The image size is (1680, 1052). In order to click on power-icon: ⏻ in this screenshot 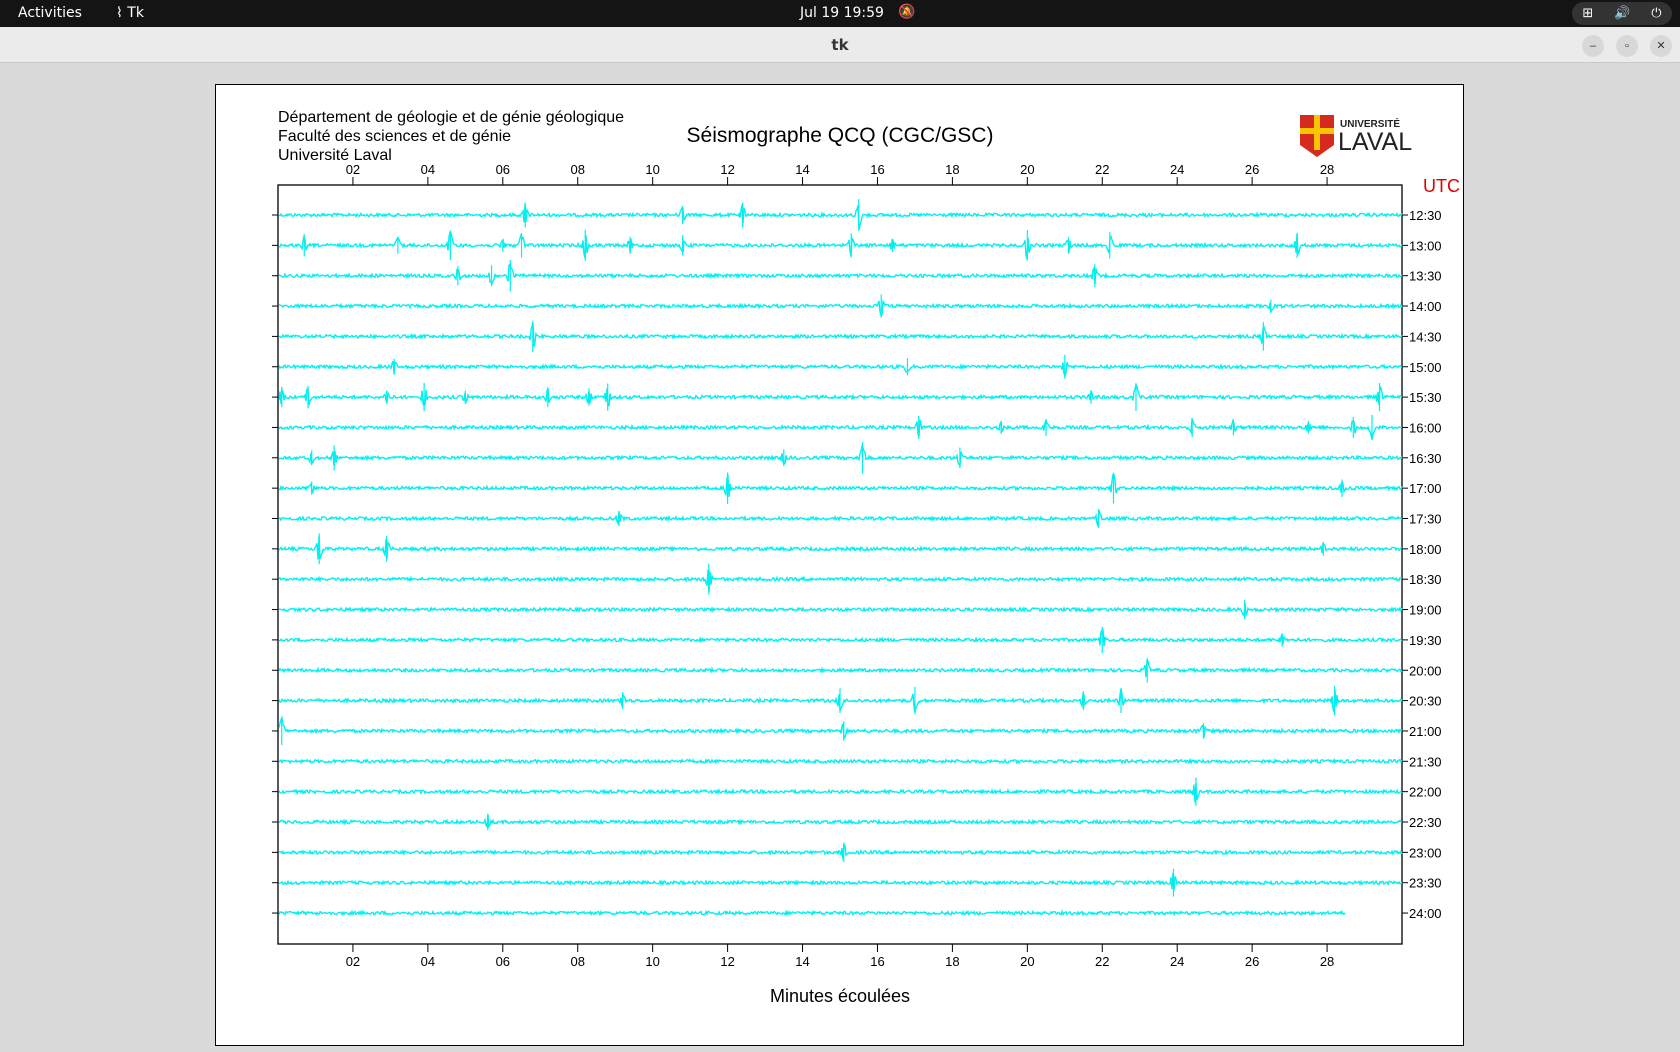, I will do `click(1656, 13)`.